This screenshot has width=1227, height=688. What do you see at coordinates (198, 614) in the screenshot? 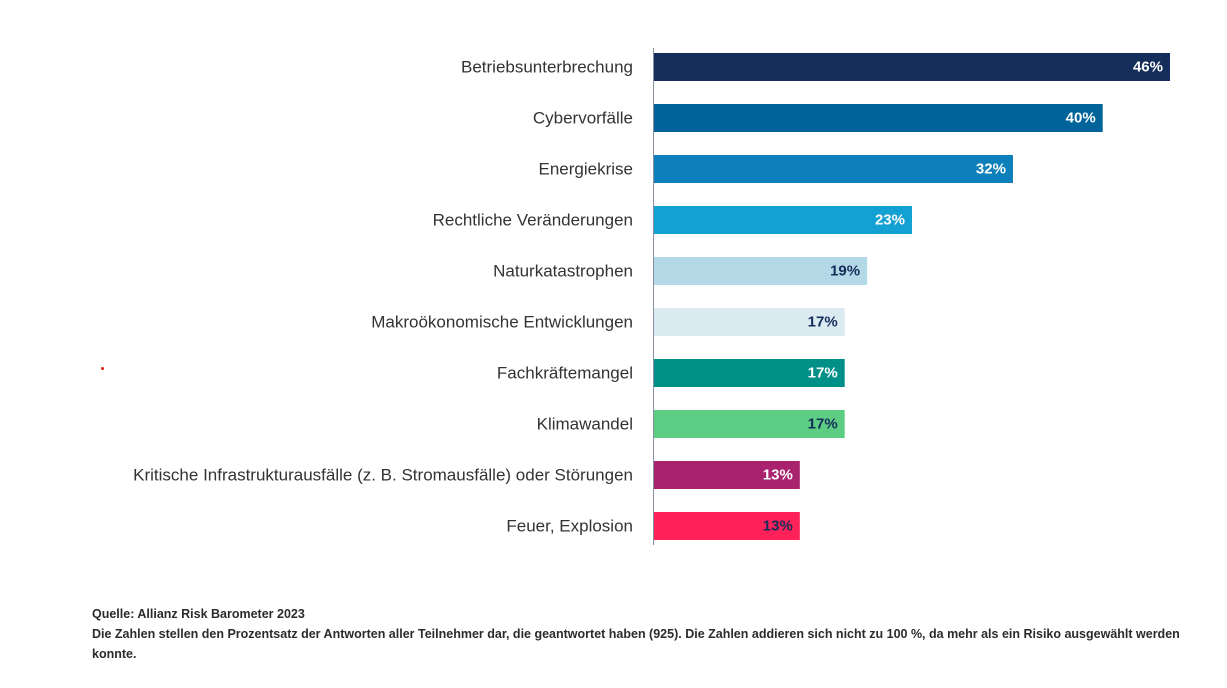
I see `source-note: Quelle: Allianz Risk Barometer 2023` at bounding box center [198, 614].